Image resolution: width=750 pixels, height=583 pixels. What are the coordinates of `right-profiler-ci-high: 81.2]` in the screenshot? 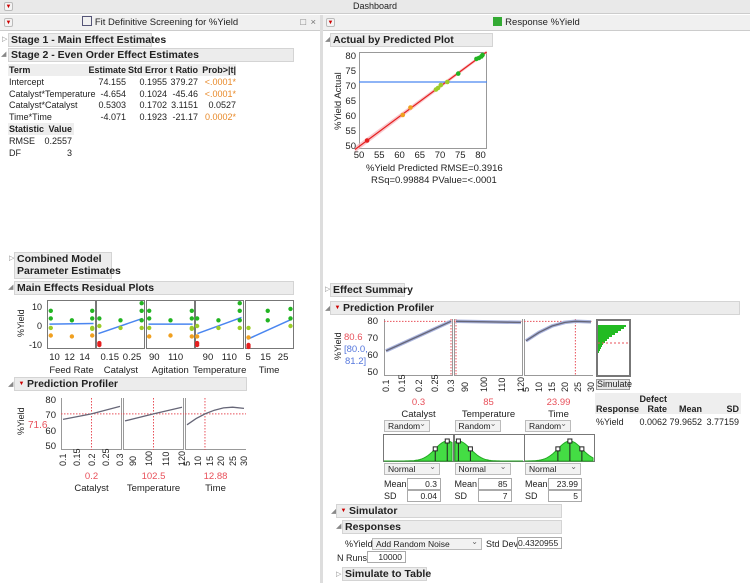 It's located at (356, 361).